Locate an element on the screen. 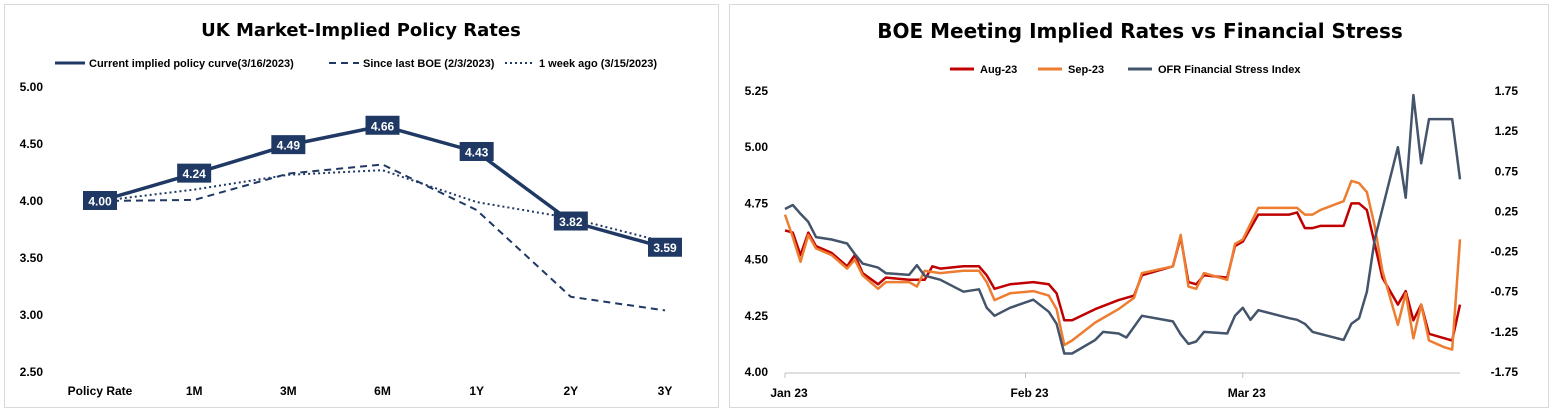 This screenshot has height=415, width=1553. y2-tick-label: -0.75 is located at coordinates (1505, 292).